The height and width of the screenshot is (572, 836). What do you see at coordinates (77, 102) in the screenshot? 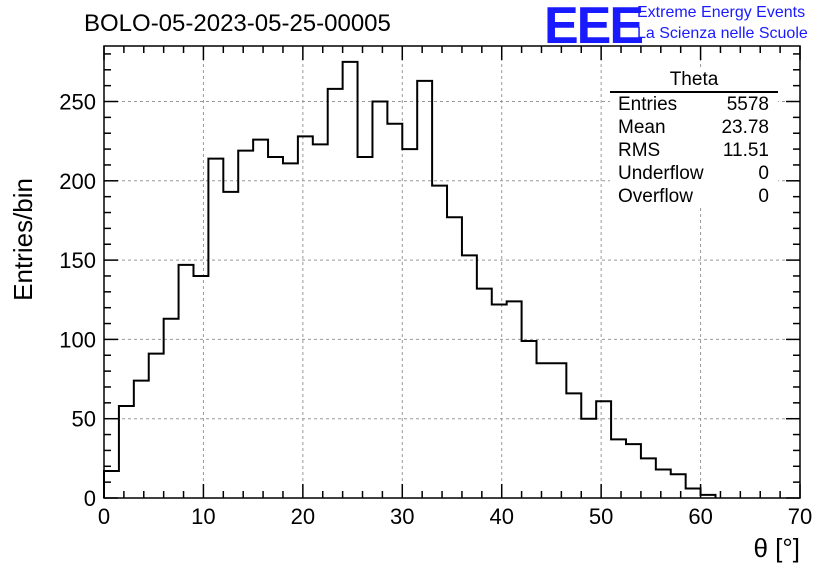
I see `y-tick-label: 250` at bounding box center [77, 102].